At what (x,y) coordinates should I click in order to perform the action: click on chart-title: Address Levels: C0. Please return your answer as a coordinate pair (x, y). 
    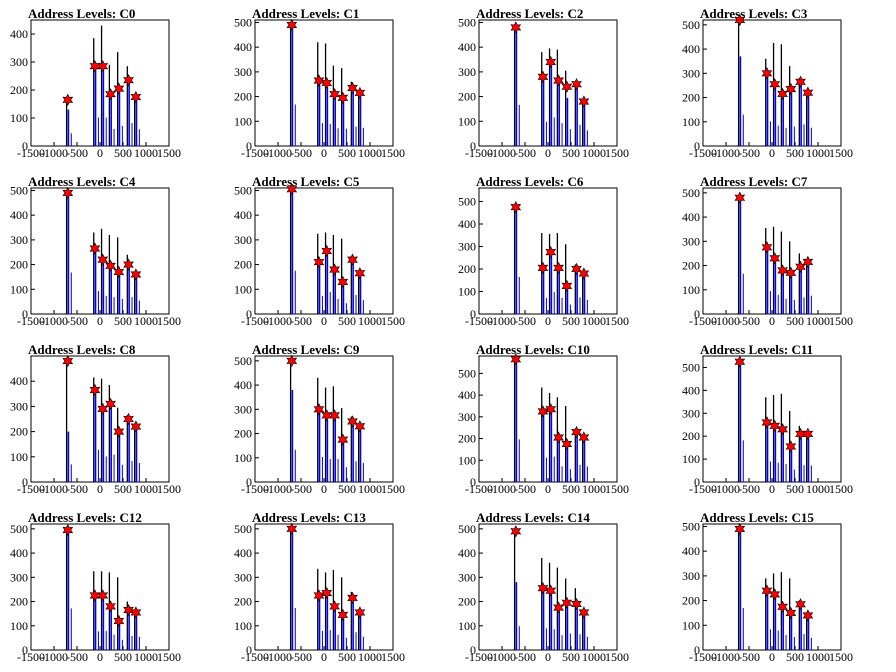
    Looking at the image, I should click on (81, 13).